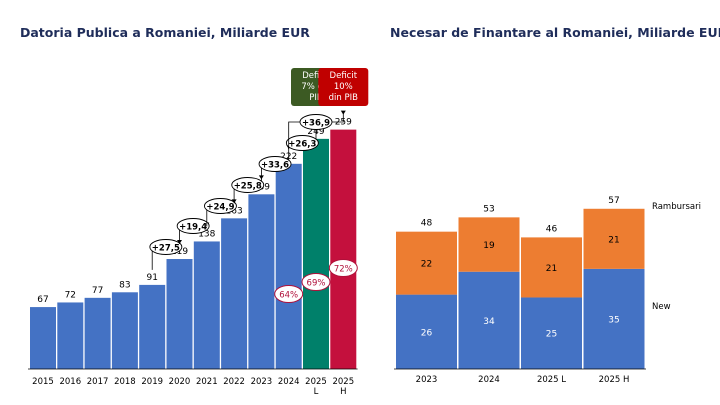 The image size is (720, 405). I want to click on pib-ratio-label: 72%, so click(343, 269).